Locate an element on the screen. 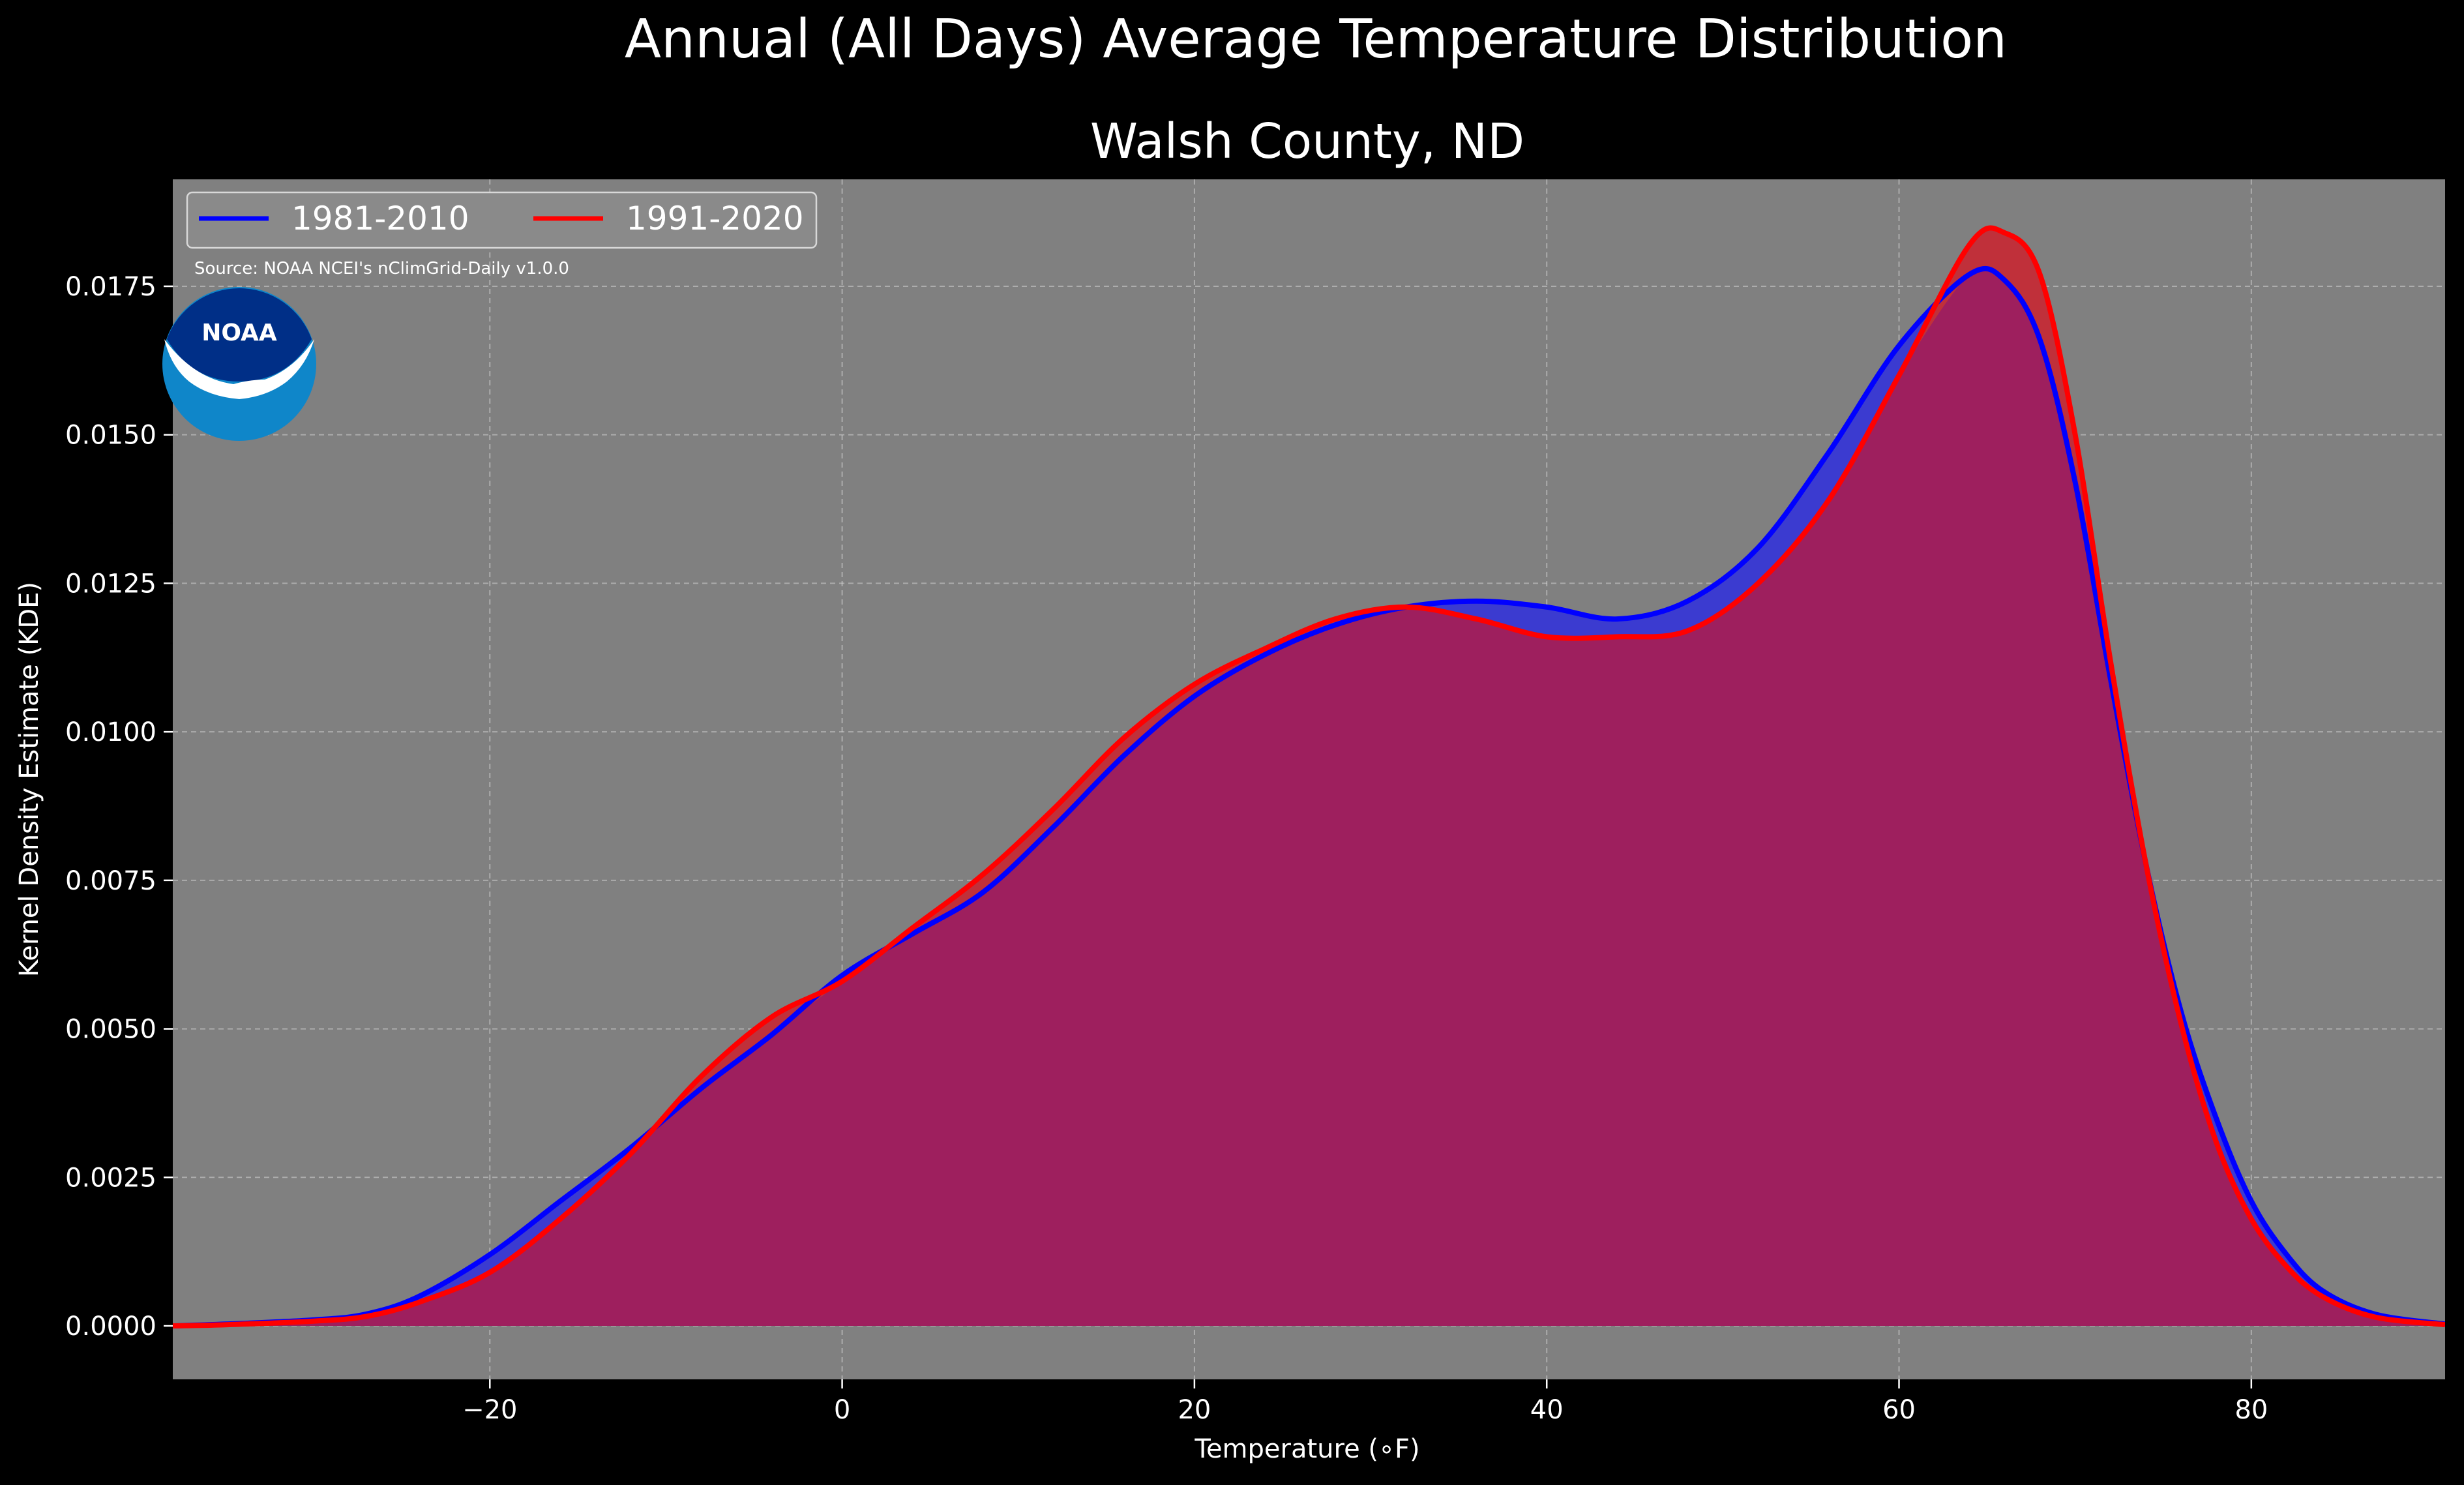  x-axis: −20 0 20 40 60 80 is located at coordinates (1365, 1402).